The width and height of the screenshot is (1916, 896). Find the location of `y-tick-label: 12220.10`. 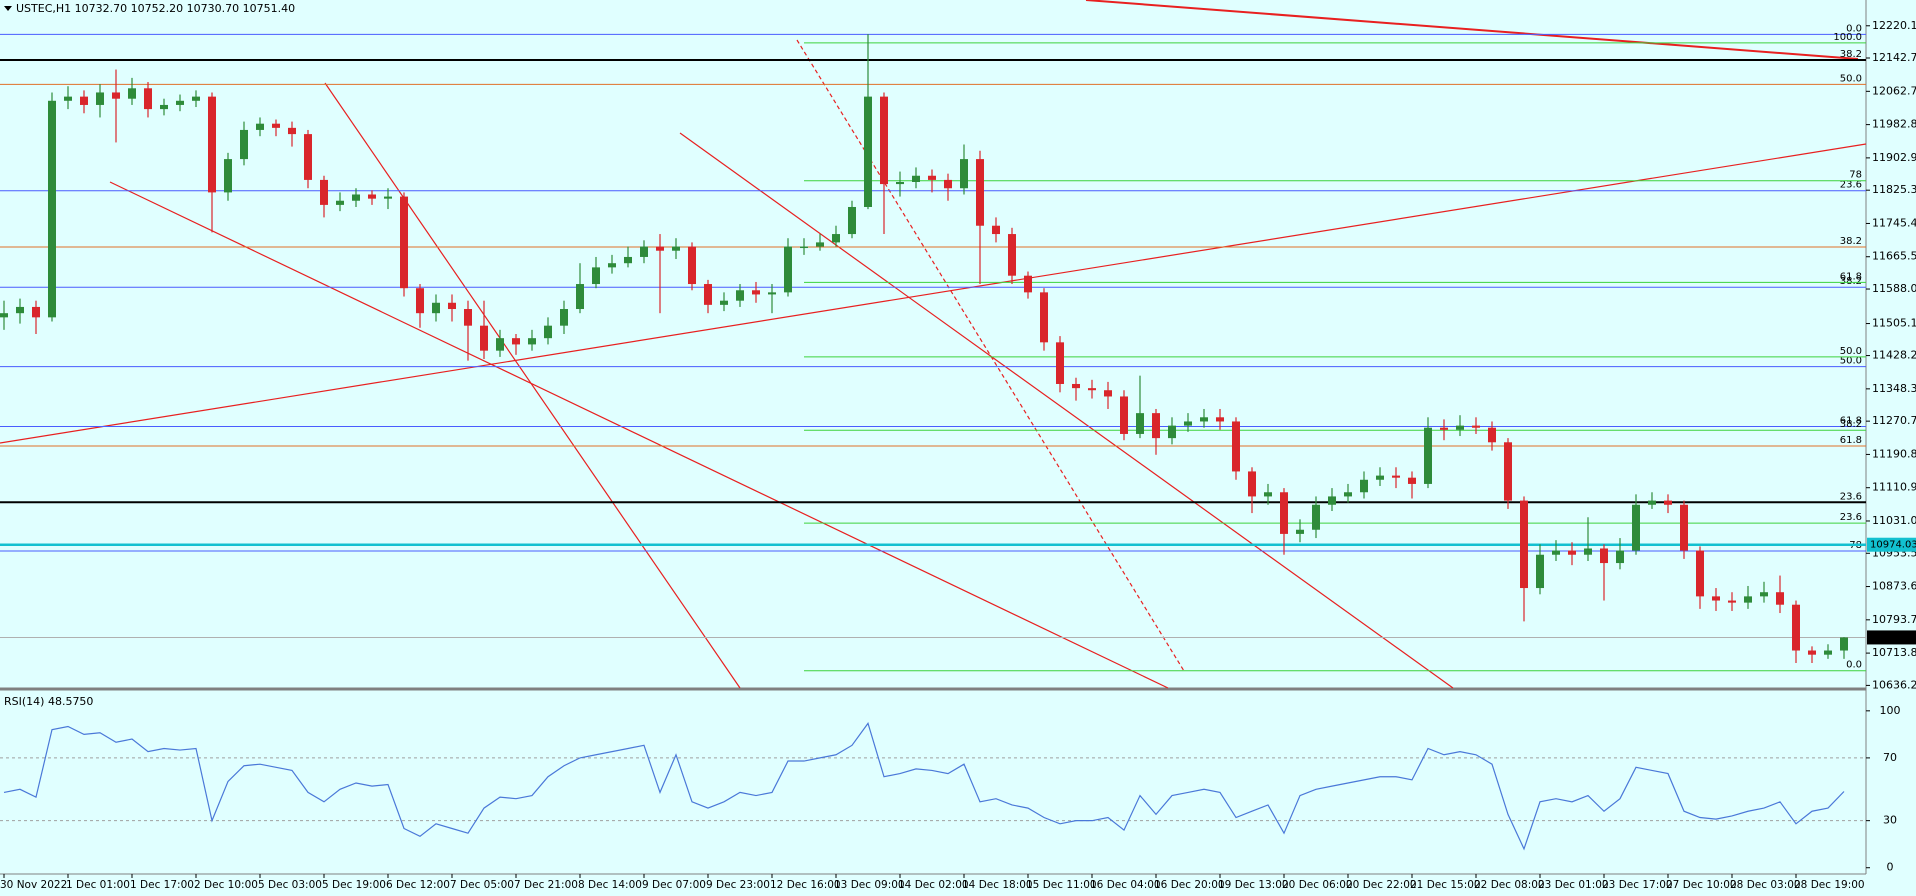

y-tick-label: 12220.10 is located at coordinates (1894, 25).